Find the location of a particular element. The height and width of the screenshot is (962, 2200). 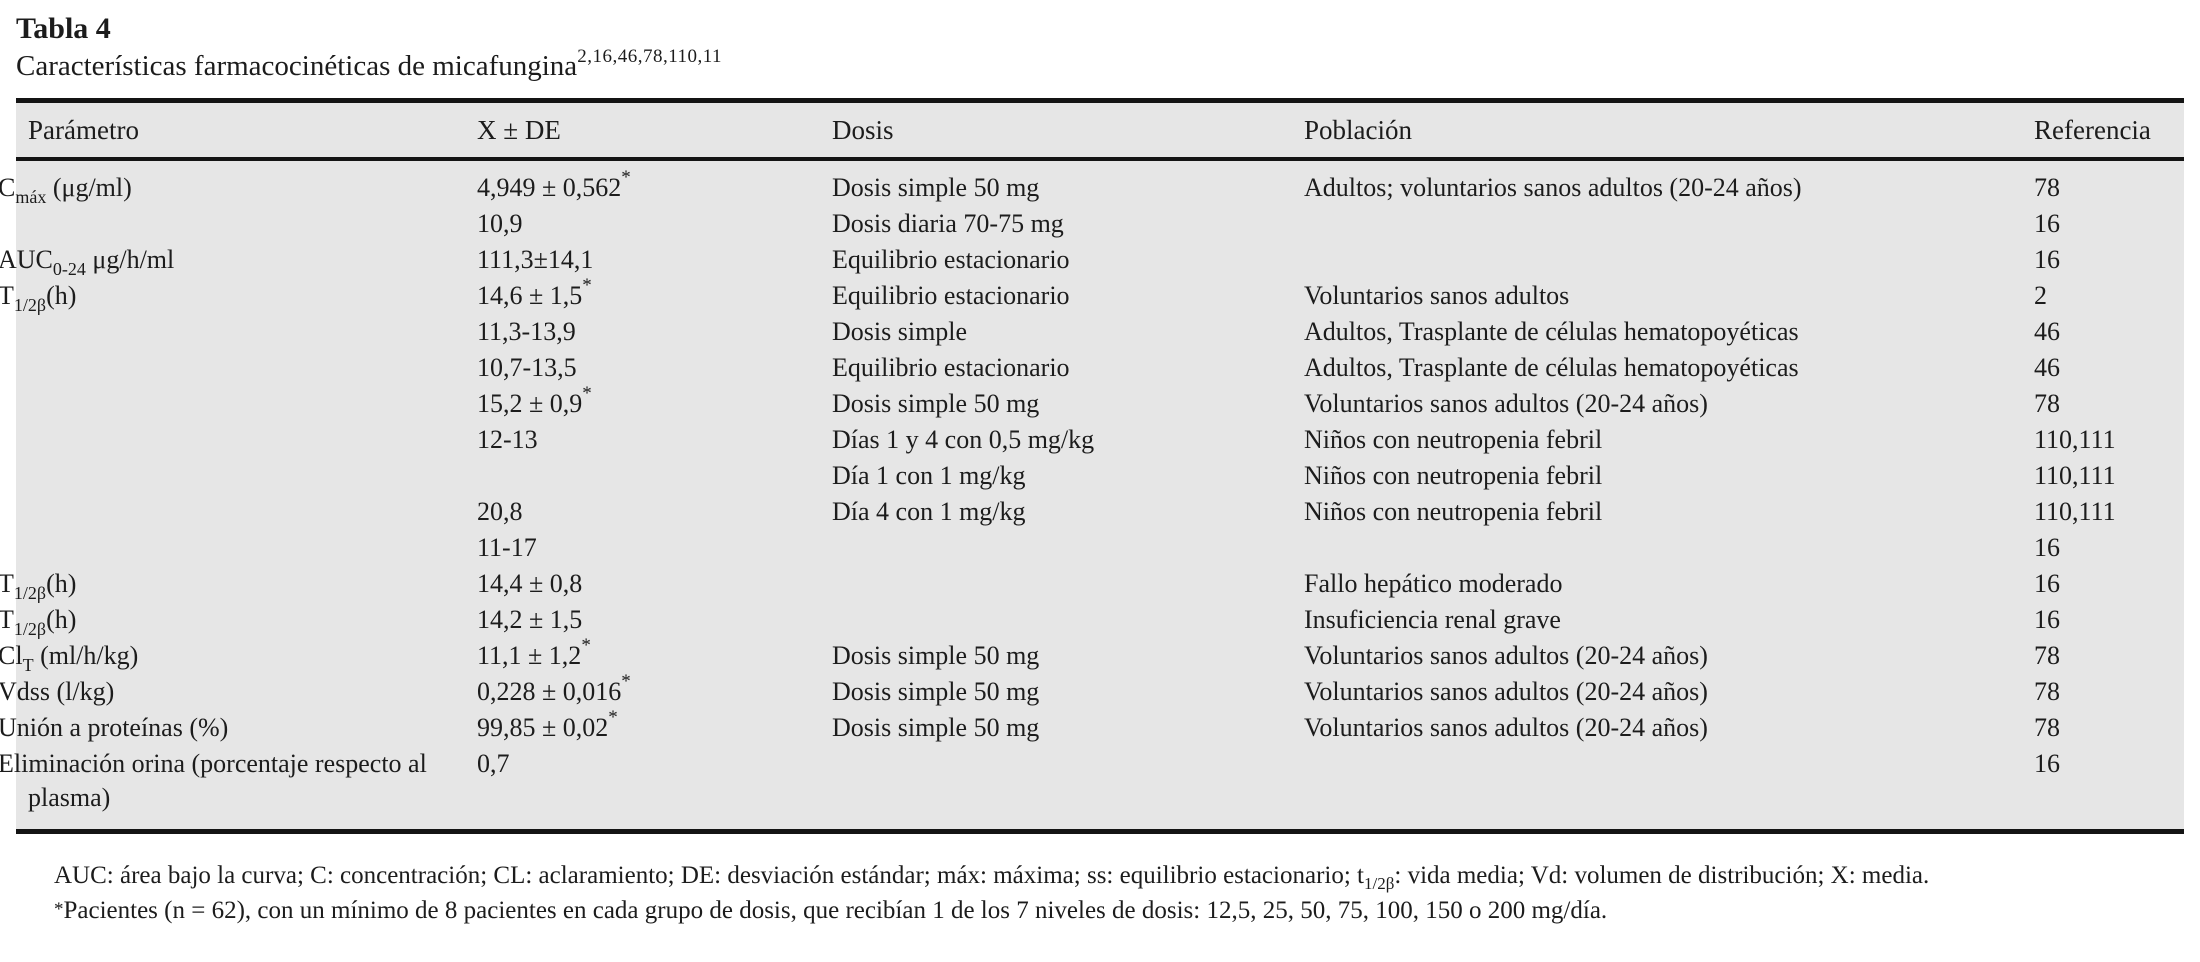

param-main: Unión a proteínas (%) is located at coordinates (114, 727).